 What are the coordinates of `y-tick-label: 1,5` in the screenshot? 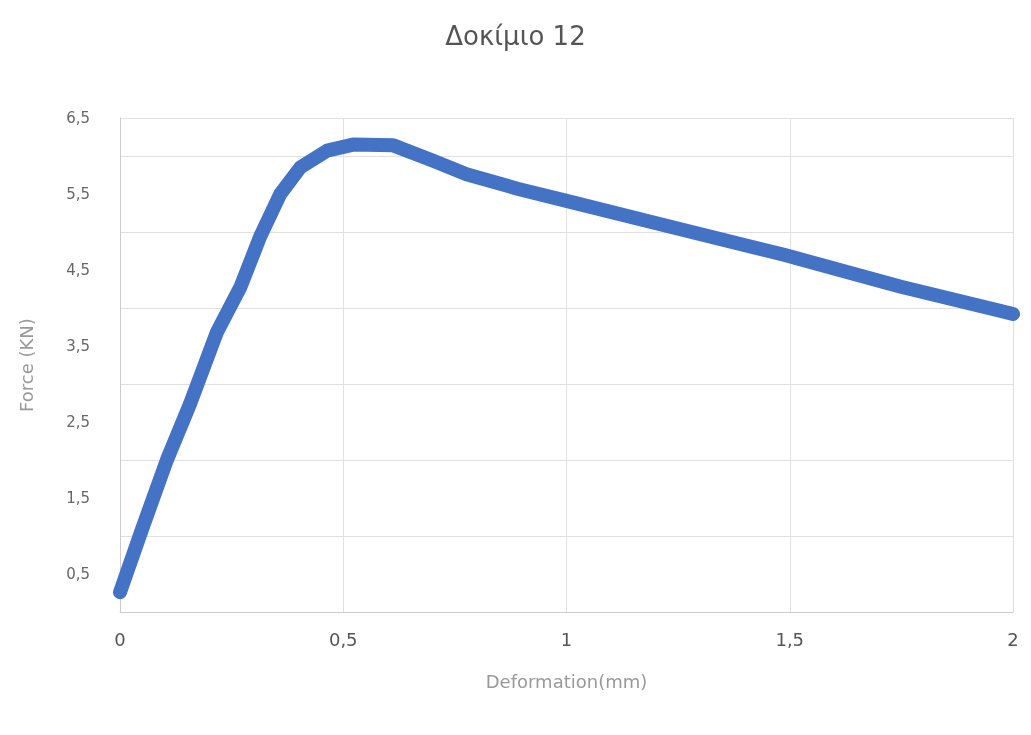 It's located at (78, 498).